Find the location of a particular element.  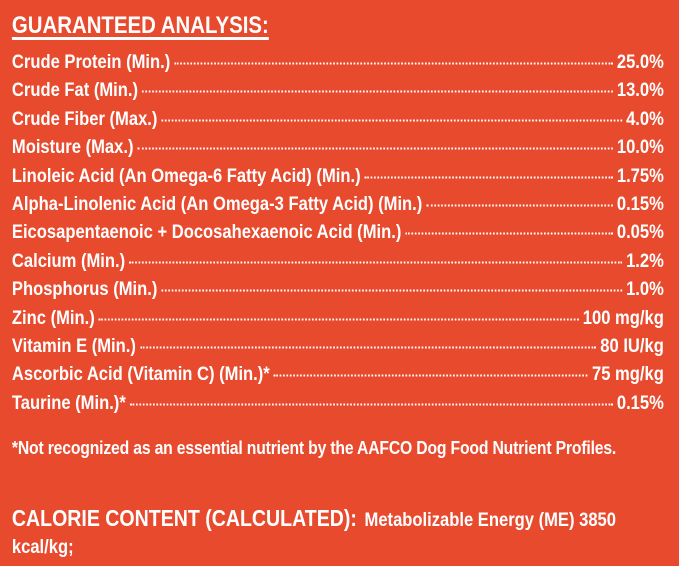

nutrient-name: Crude Protein (Min.) is located at coordinates (91, 62).